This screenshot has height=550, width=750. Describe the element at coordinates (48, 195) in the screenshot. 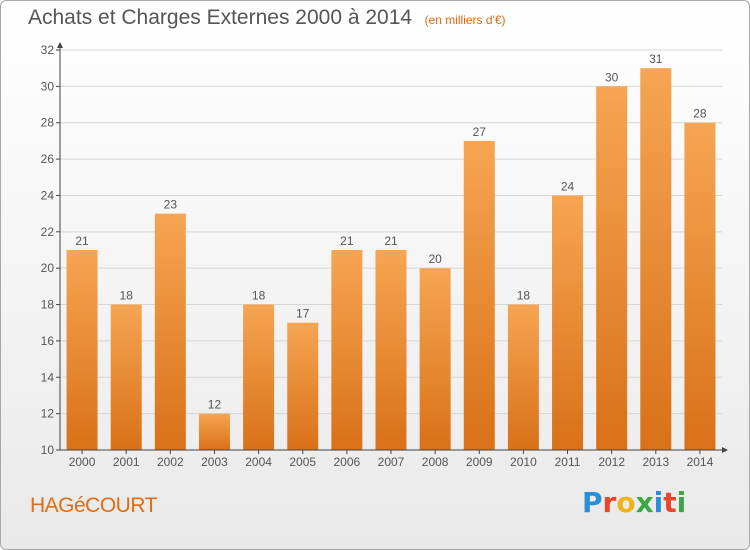

I see `y-tick-label: 24` at that location.